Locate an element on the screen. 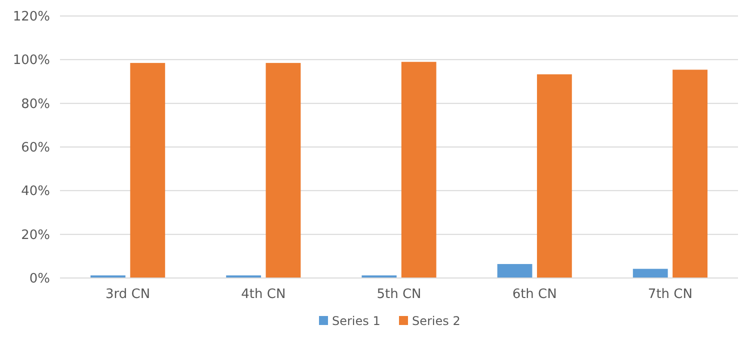 This screenshot has width=750, height=341. x-tick-label: 3rd CN is located at coordinates (128, 294).